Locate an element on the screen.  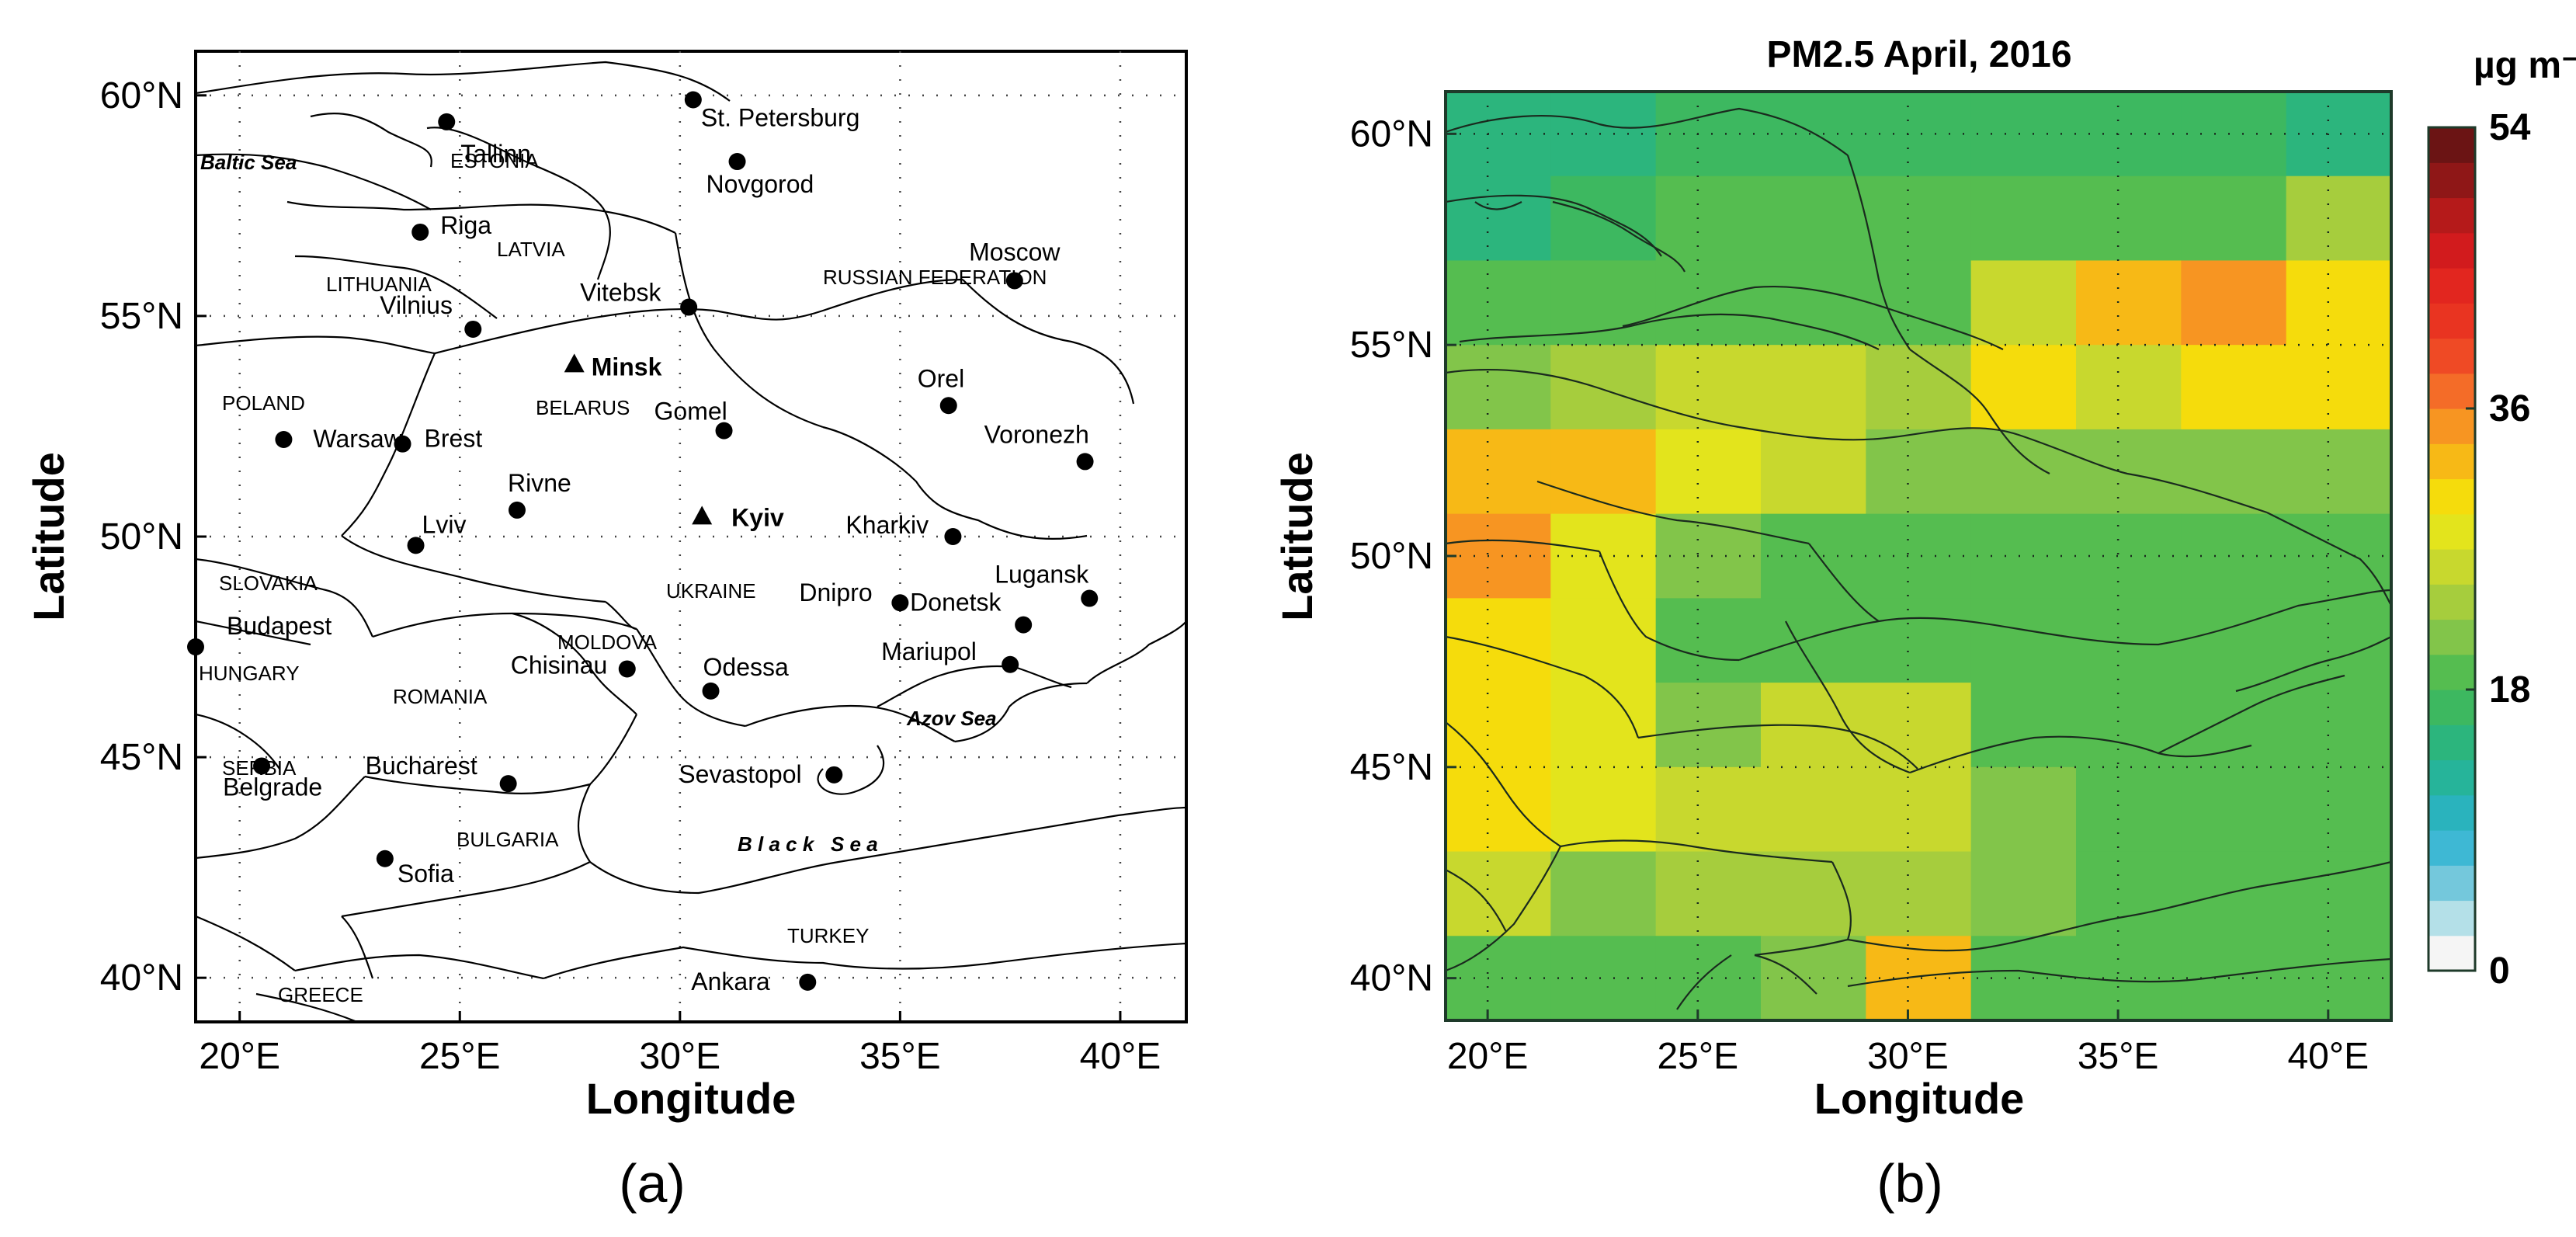
city-gomel: Gomel is located at coordinates (693, 419).